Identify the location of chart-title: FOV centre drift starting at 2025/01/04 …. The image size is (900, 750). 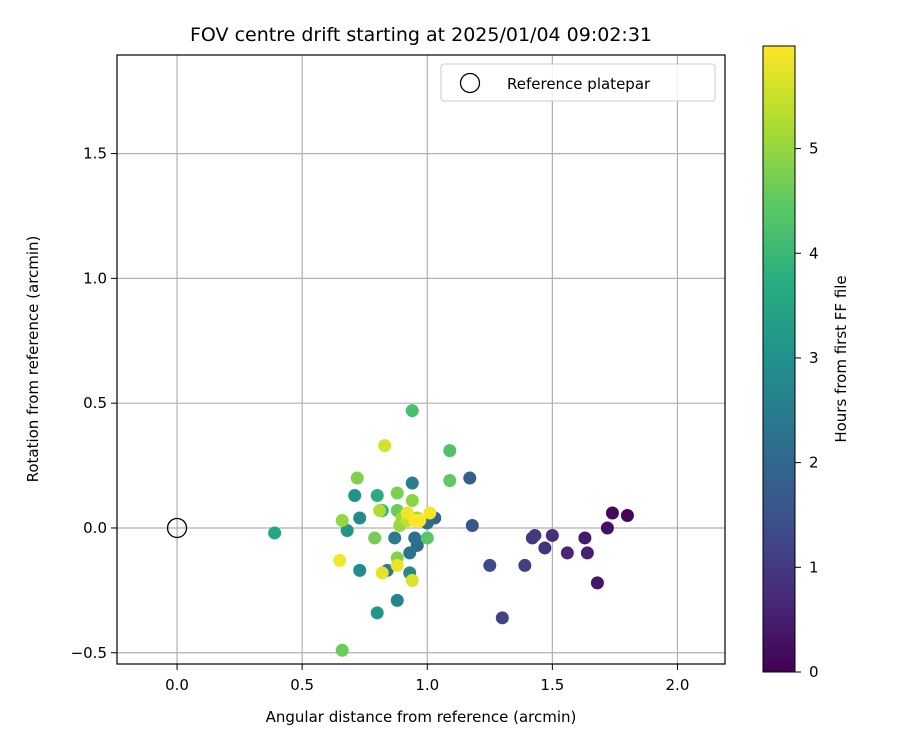
(421, 35).